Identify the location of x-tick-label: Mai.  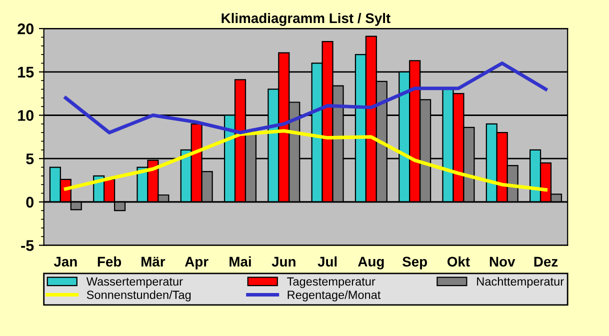
(240, 261).